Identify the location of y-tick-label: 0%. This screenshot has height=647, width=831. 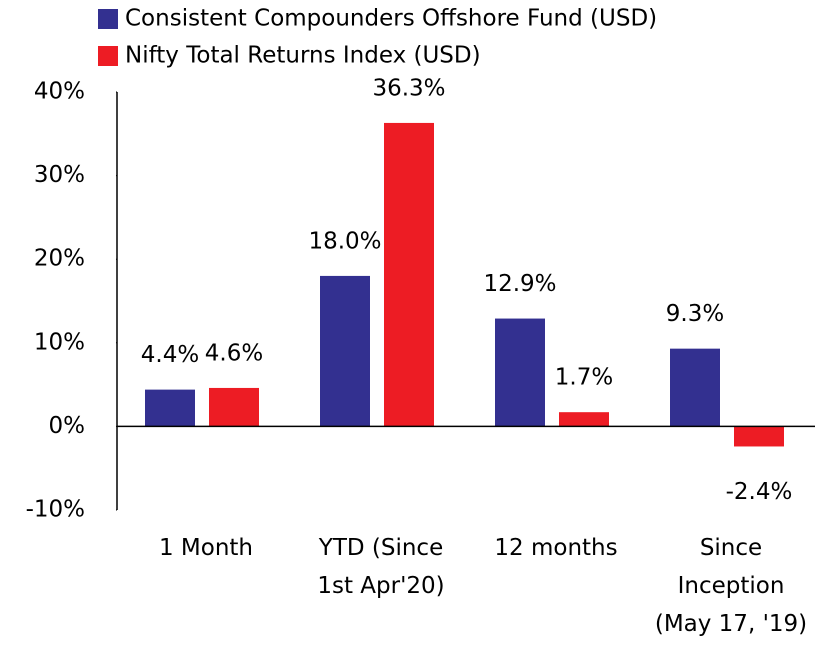
(67, 426).